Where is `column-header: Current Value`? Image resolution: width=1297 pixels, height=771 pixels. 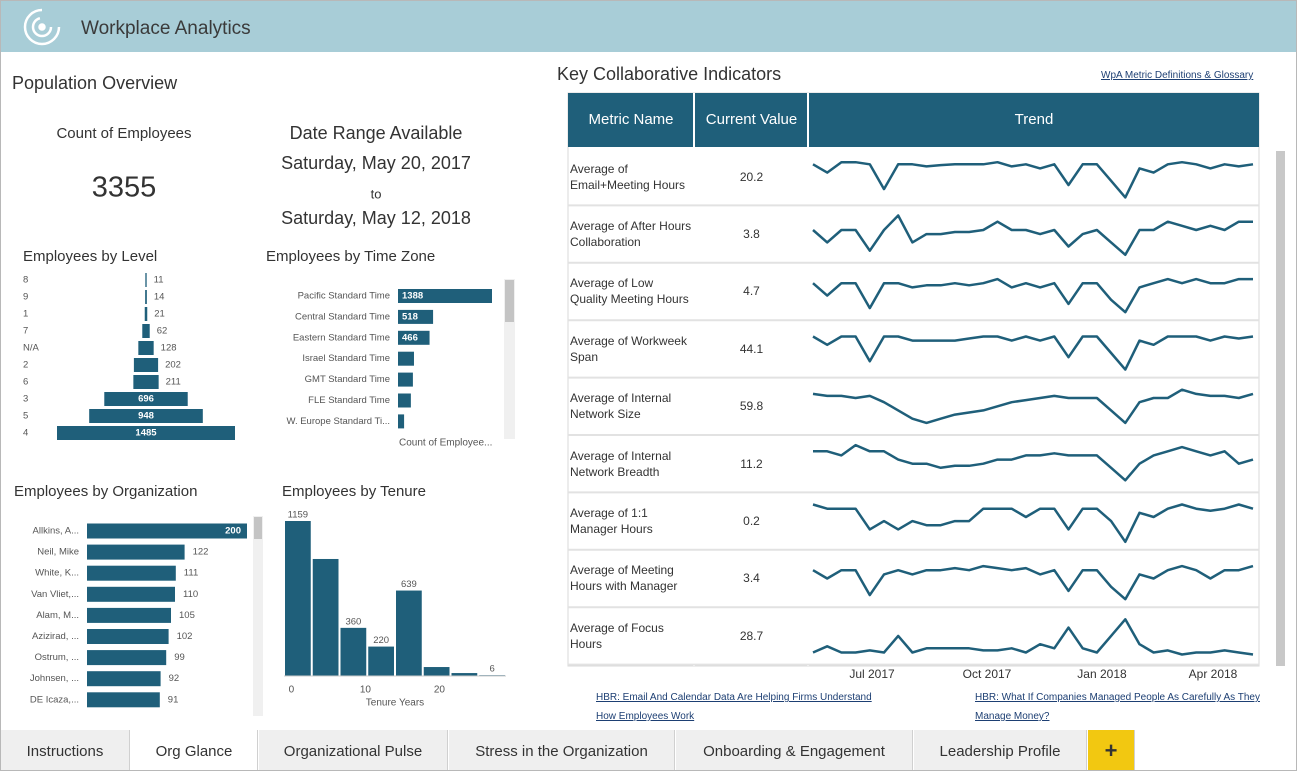
column-header: Current Value is located at coordinates (751, 119).